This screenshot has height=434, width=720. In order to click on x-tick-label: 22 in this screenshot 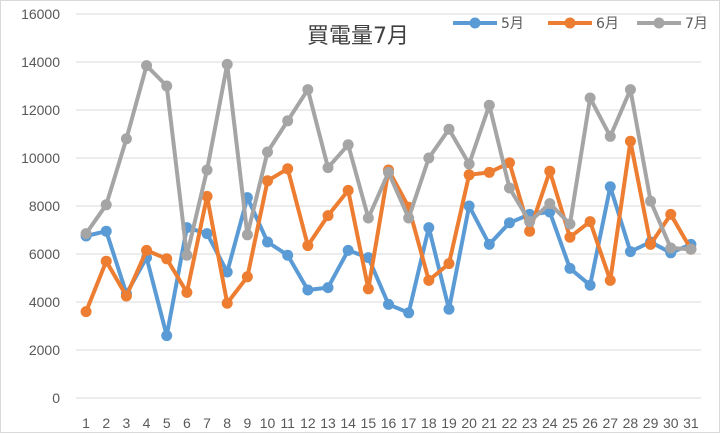, I will do `click(510, 423)`.